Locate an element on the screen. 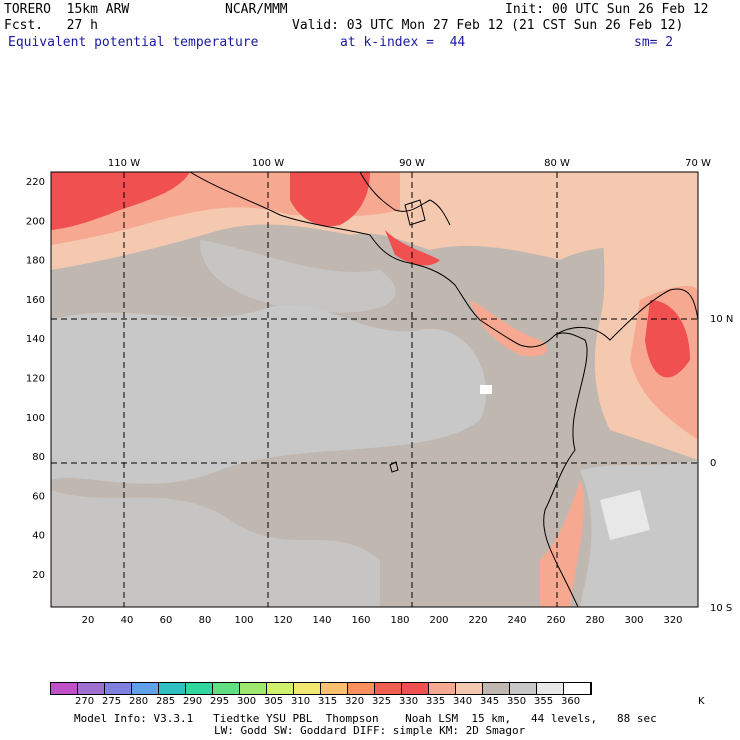 Image resolution: width=740 pixels, height=740 pixels. bottom-grid-label: 160 is located at coordinates (360, 620).